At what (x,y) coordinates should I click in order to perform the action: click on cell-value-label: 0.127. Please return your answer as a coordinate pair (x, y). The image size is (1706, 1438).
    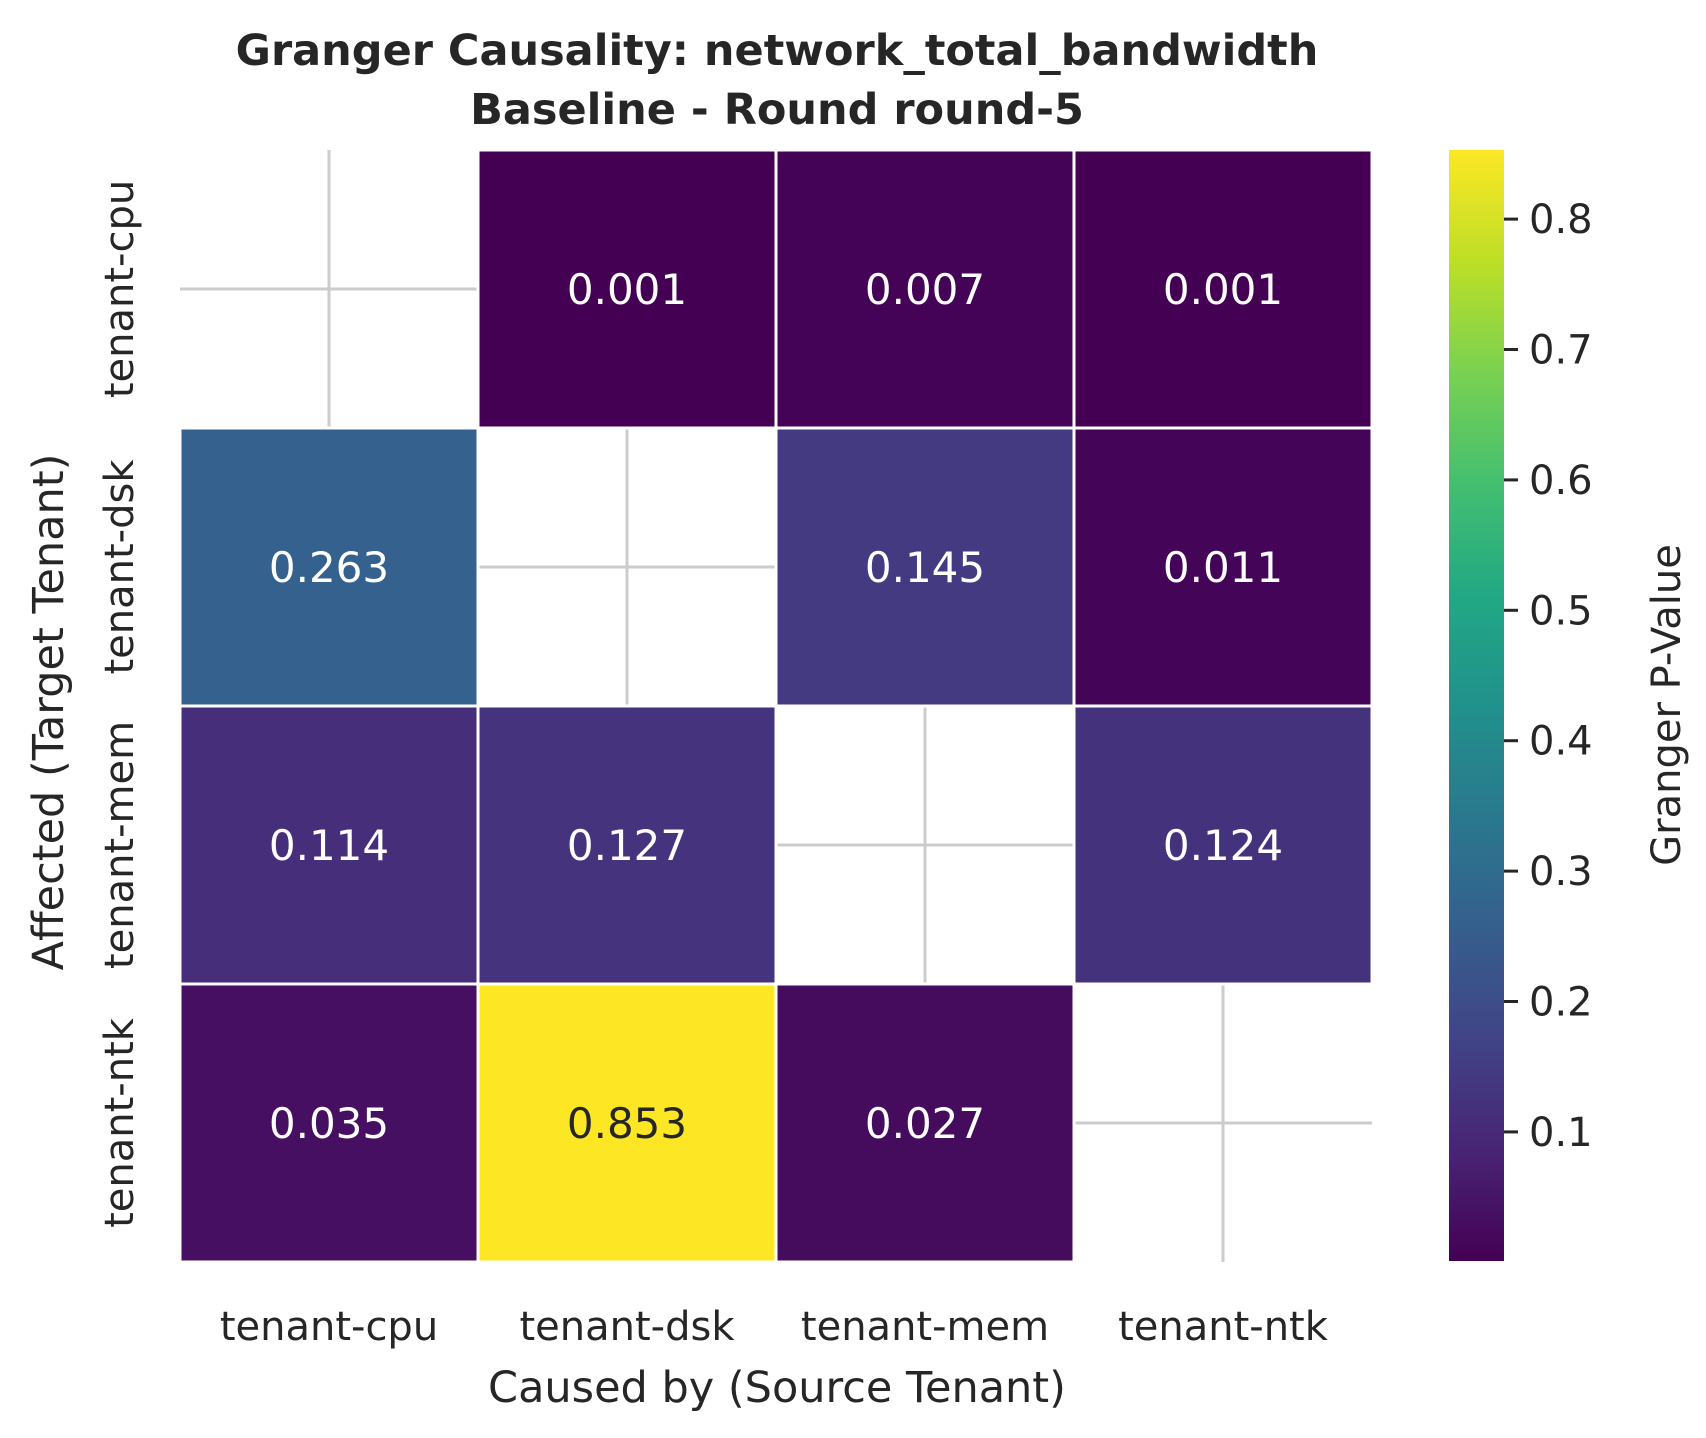
    Looking at the image, I should click on (627, 845).